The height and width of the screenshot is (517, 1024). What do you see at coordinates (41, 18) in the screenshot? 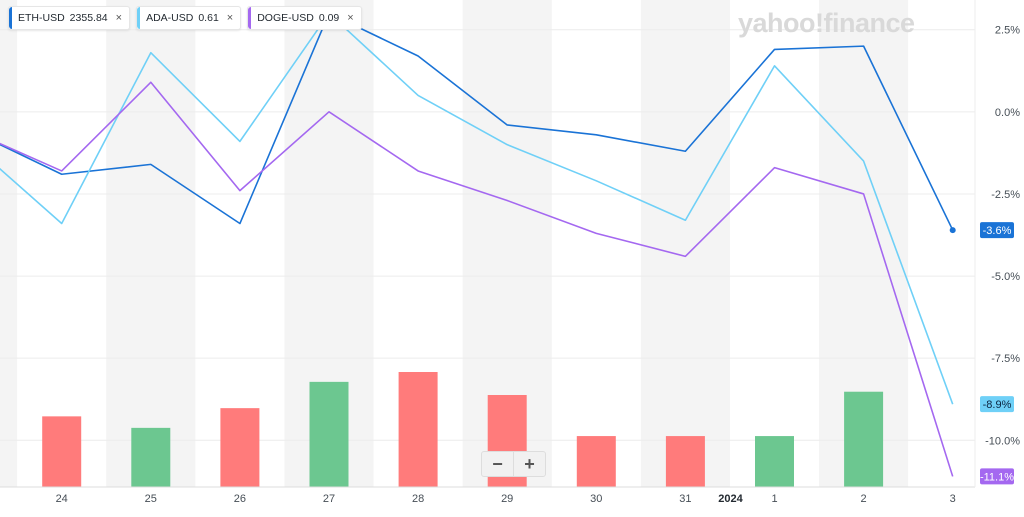
I see `legend-symbol: ETH-USD` at bounding box center [41, 18].